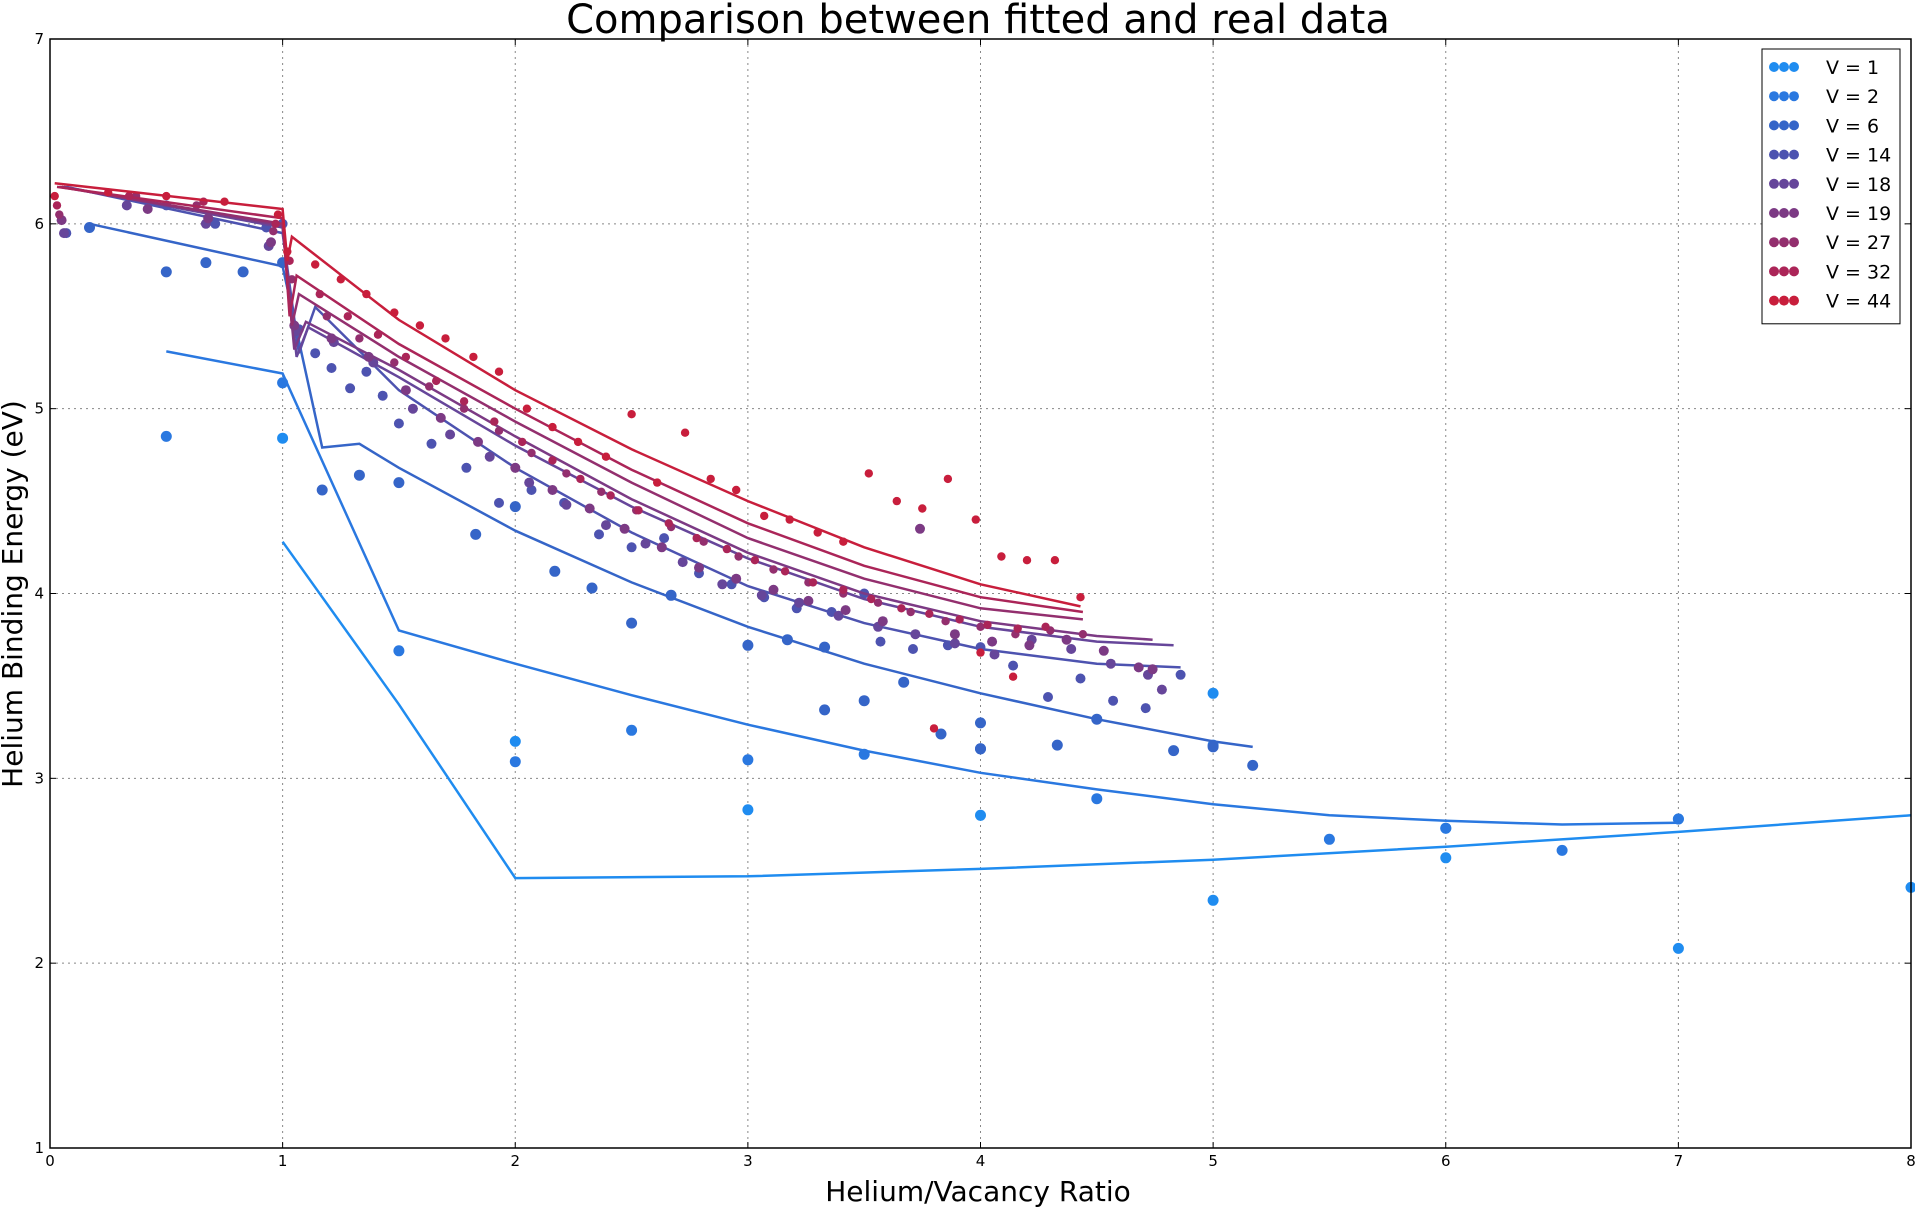  Describe the element at coordinates (1858, 214) in the screenshot. I see `legend-entry: V = 19` at that location.